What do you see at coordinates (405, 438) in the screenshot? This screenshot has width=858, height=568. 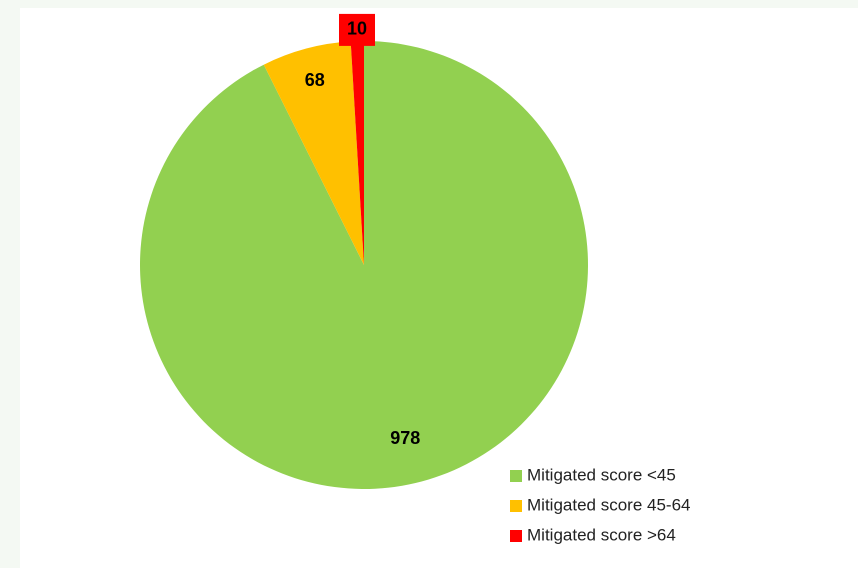 I see `data-label: 978` at bounding box center [405, 438].